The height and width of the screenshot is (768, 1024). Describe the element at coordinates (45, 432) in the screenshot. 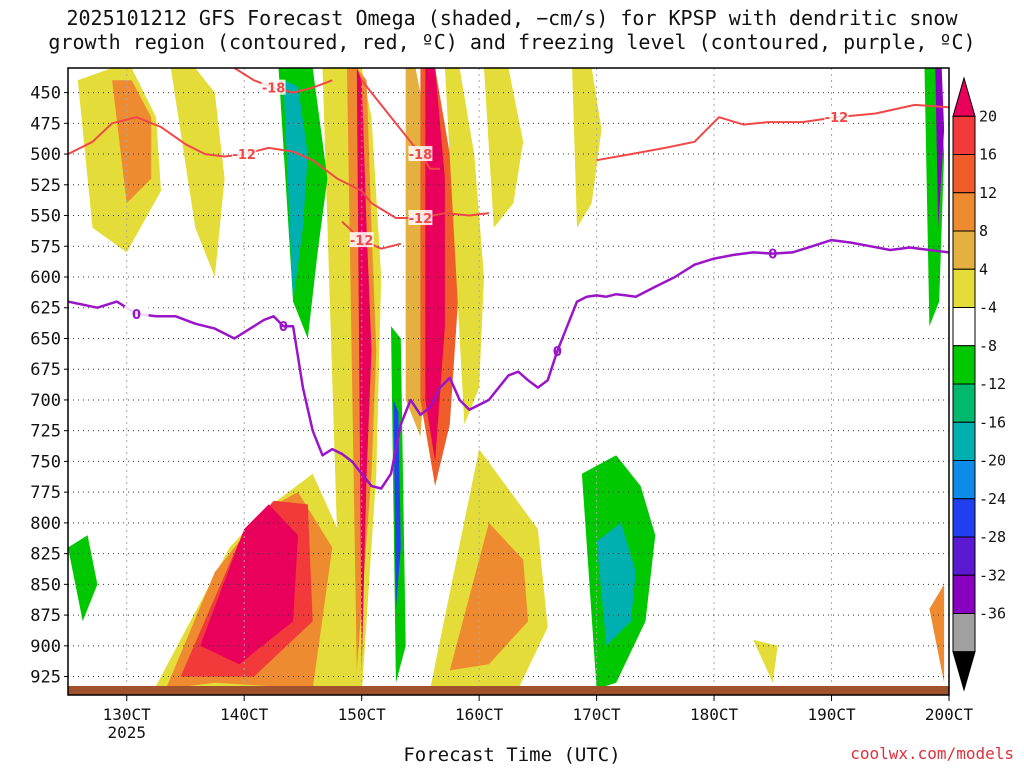

I see `y-tick-label: 725` at that location.